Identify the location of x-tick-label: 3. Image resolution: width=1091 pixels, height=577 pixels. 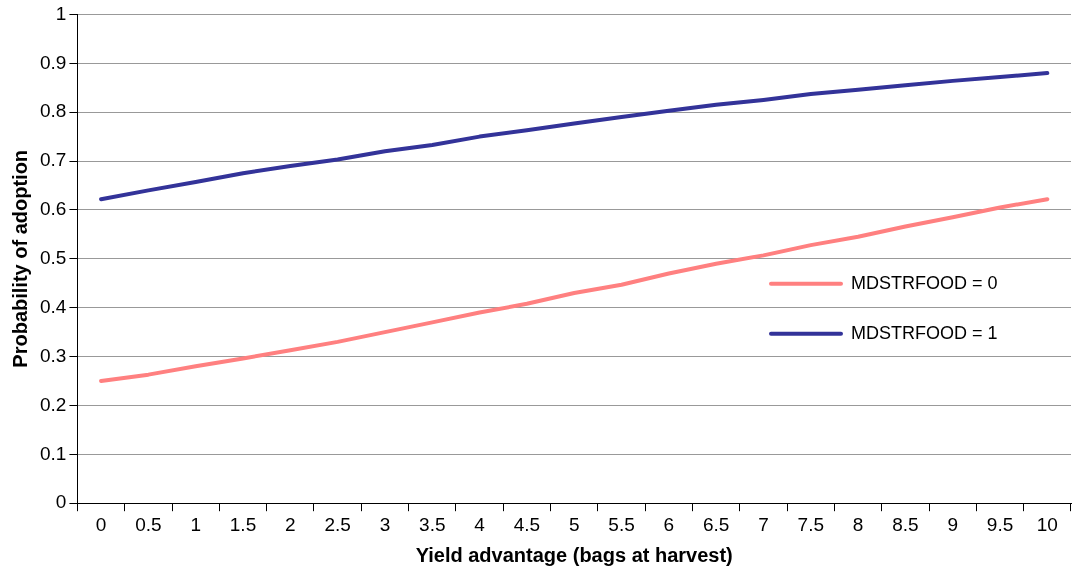
(385, 524).